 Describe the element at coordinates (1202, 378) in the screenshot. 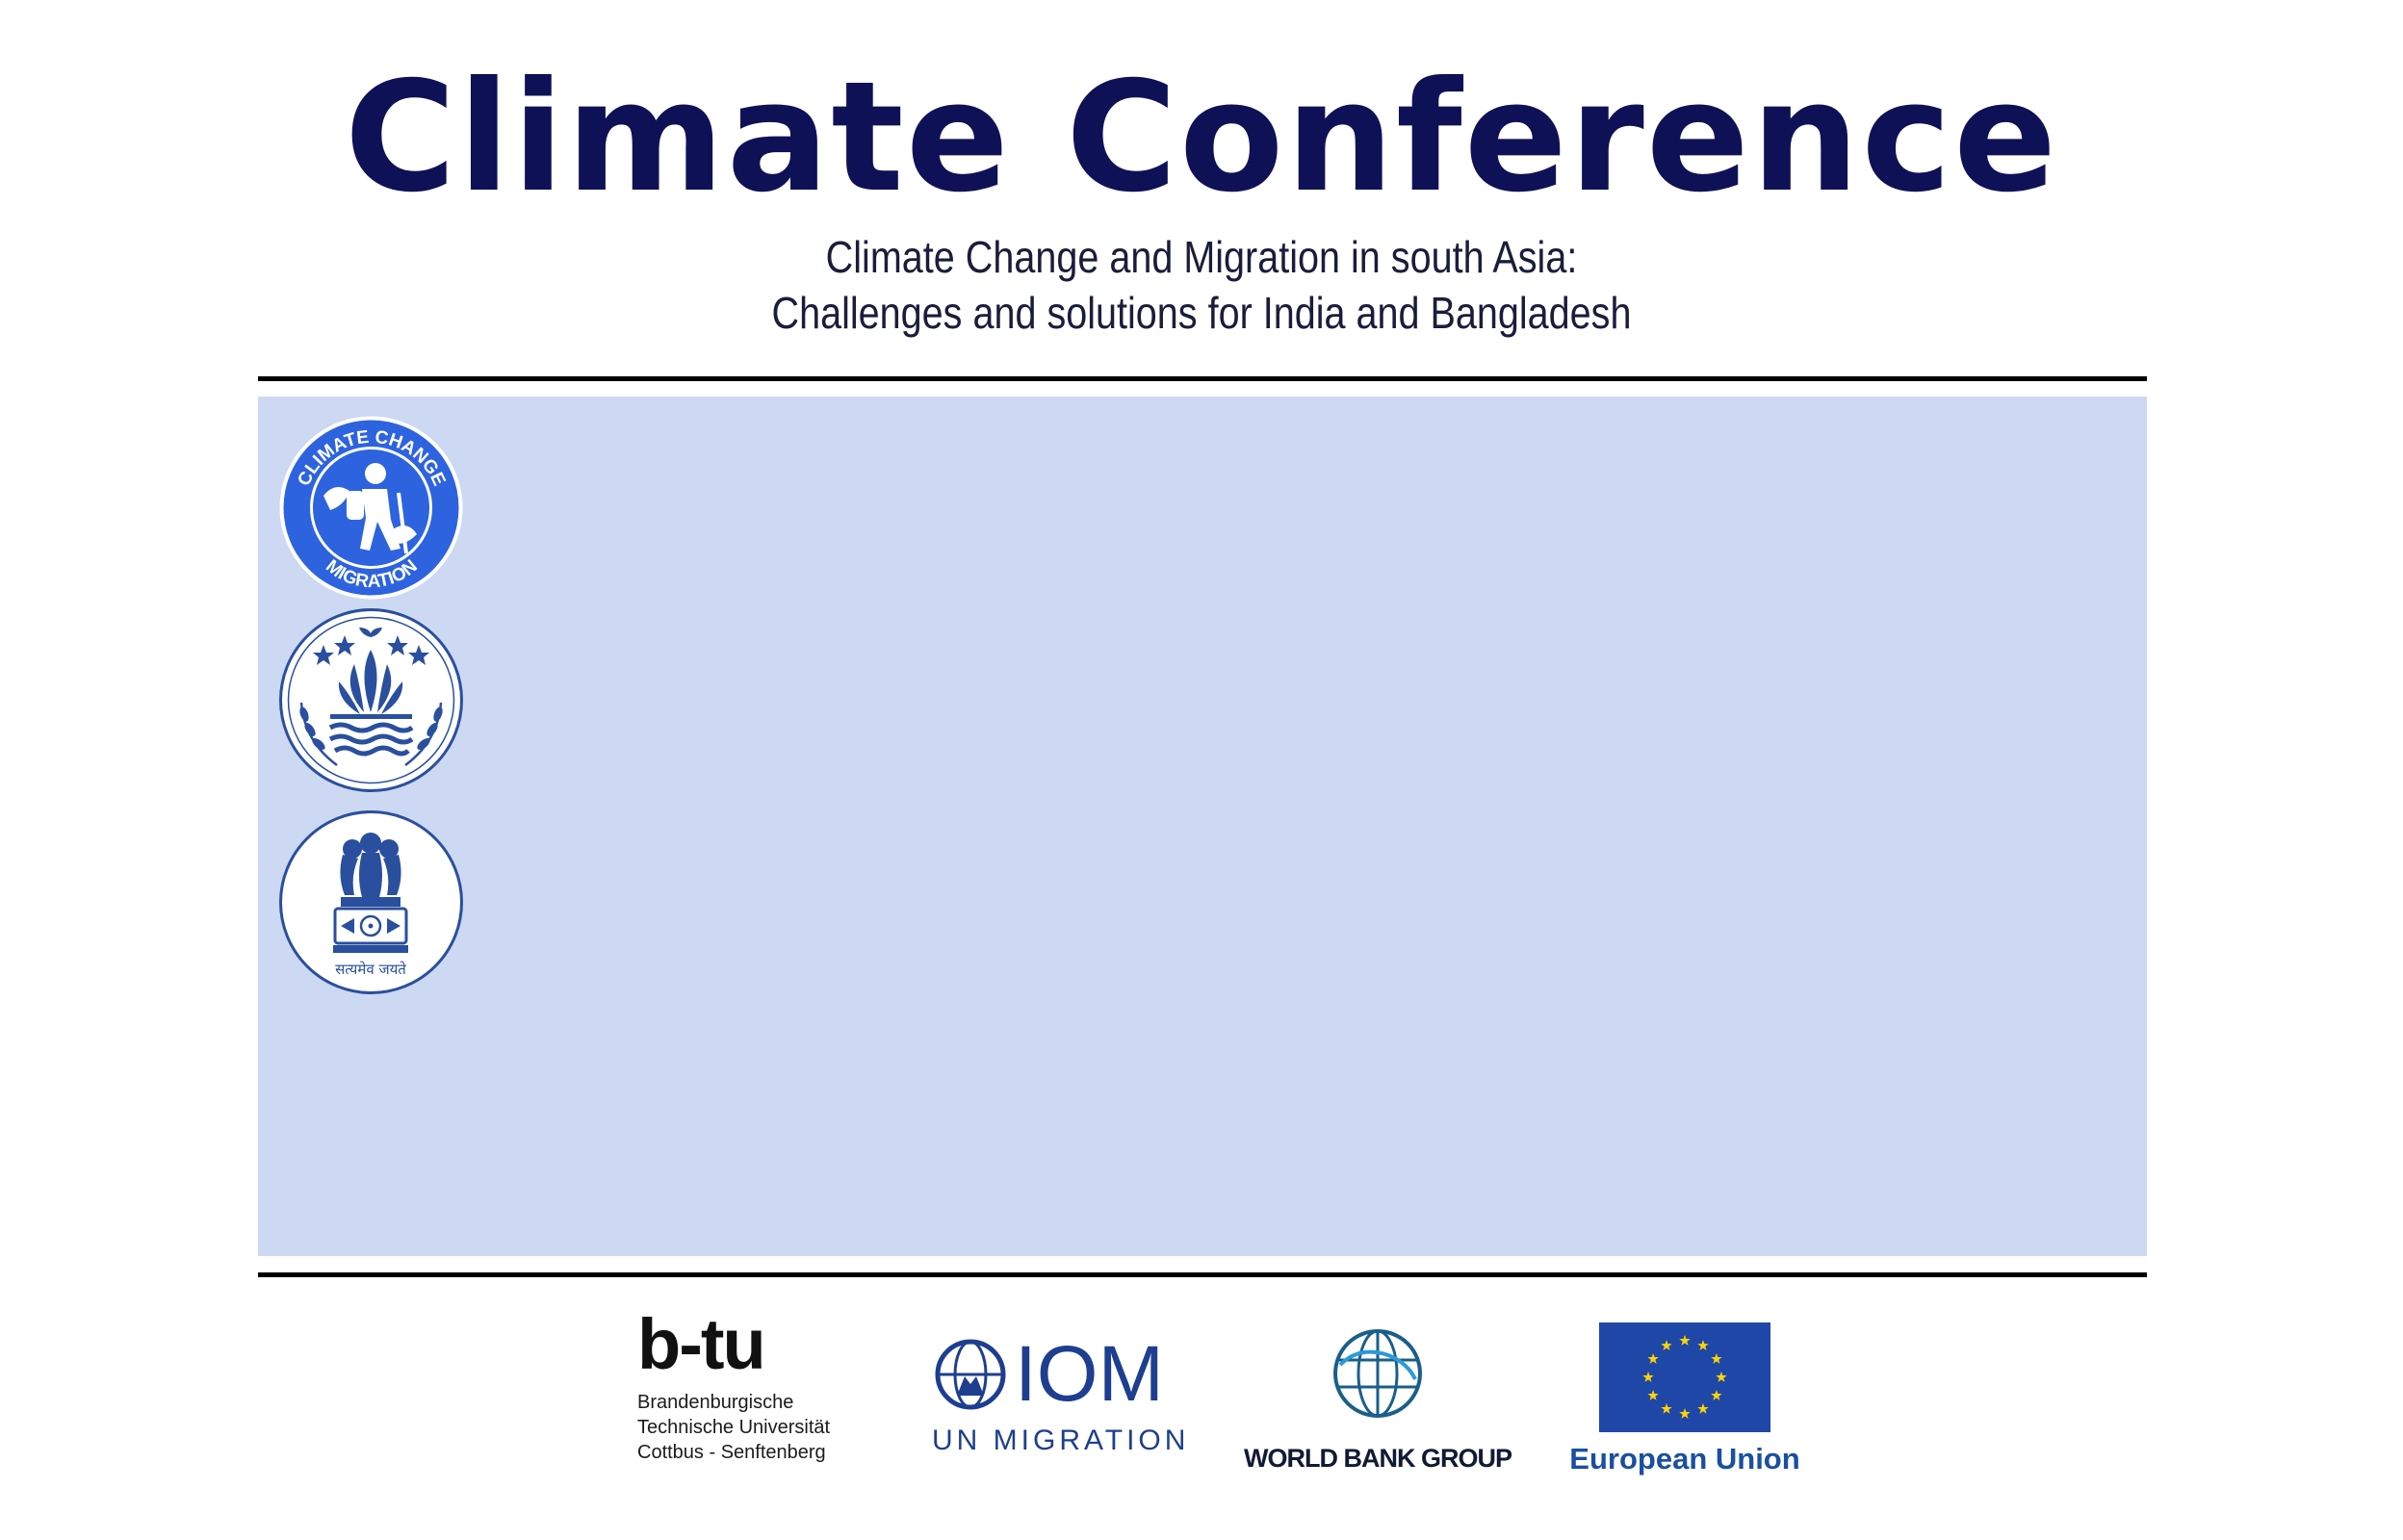

I see `top-divider` at that location.